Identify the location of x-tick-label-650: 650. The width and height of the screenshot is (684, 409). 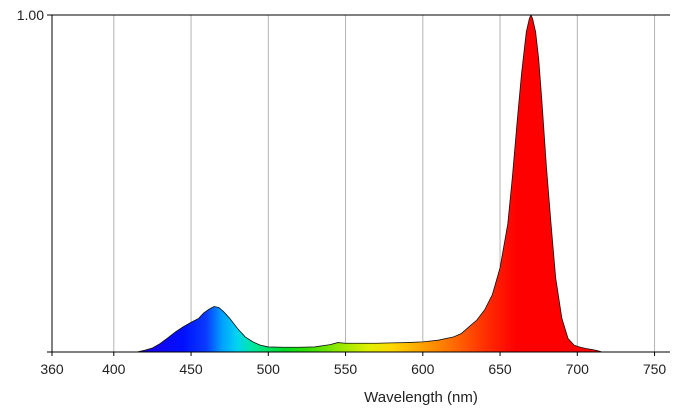
(500, 369).